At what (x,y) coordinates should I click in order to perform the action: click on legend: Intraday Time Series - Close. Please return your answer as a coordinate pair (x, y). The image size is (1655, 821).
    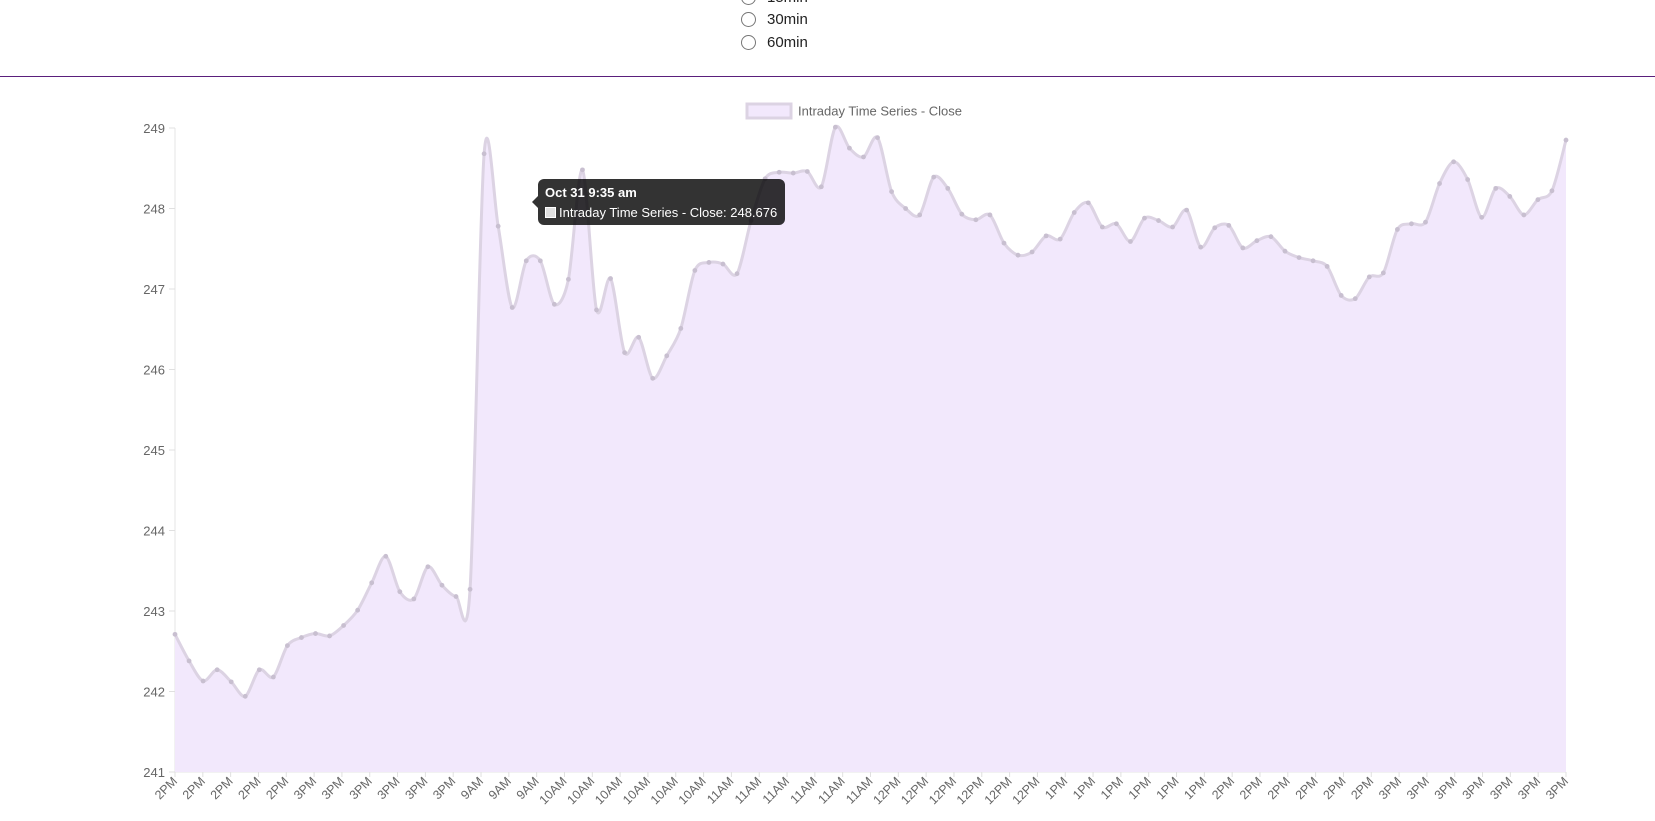
    Looking at the image, I should click on (853, 111).